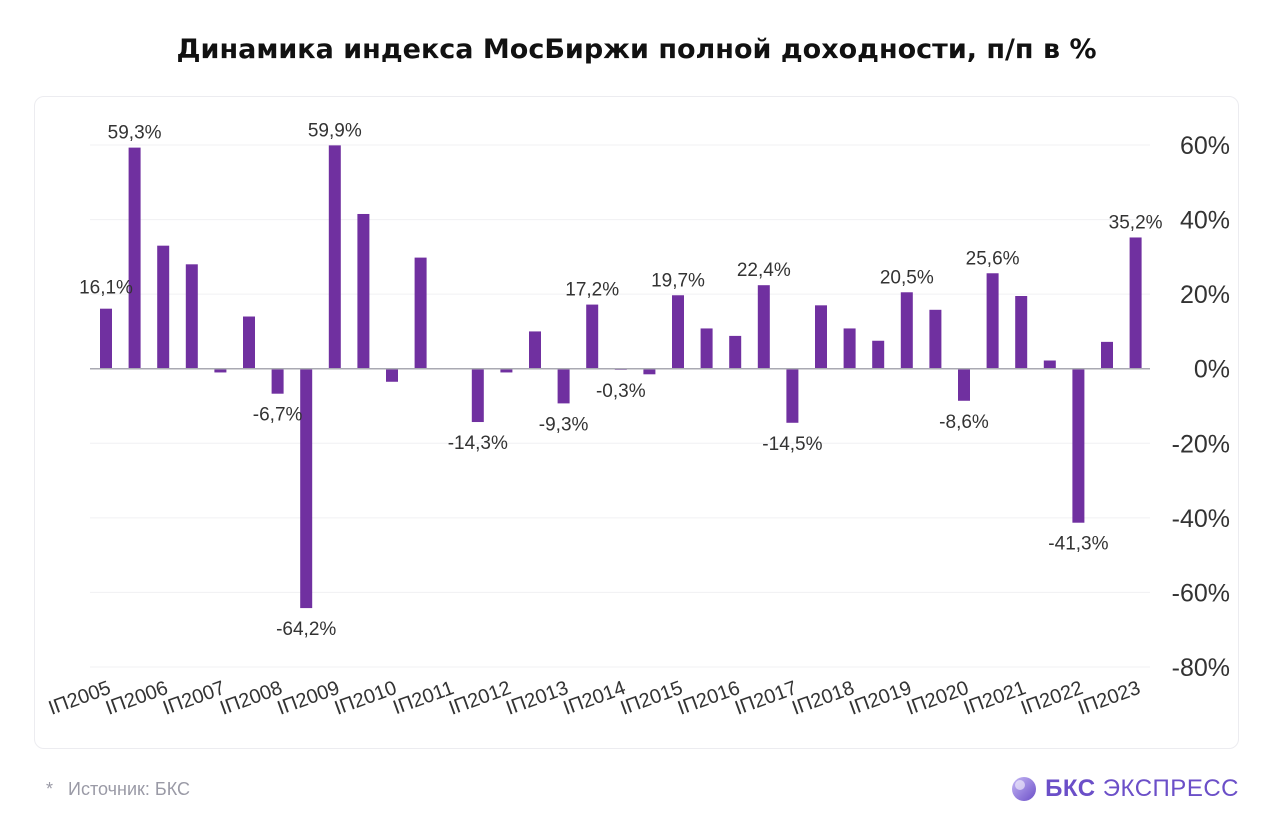 Image resolution: width=1273 pixels, height=835 pixels. Describe the element at coordinates (907, 277) in the screenshot. I see `data-label: 20,5%` at that location.